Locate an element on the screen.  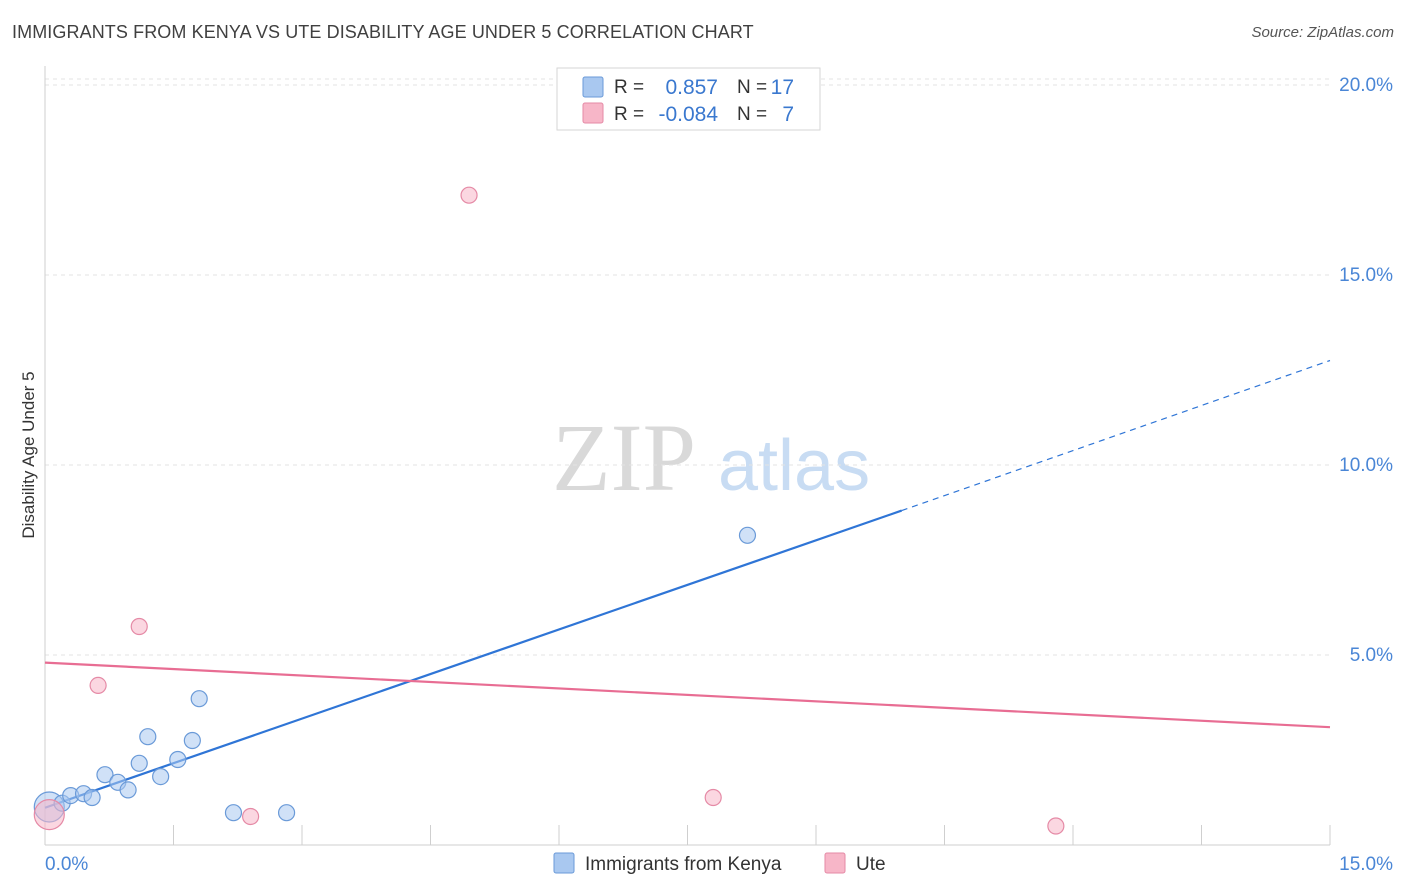
bottom-legend-label-kenya: Immigrants from Kenya is located at coordinates (683, 864).